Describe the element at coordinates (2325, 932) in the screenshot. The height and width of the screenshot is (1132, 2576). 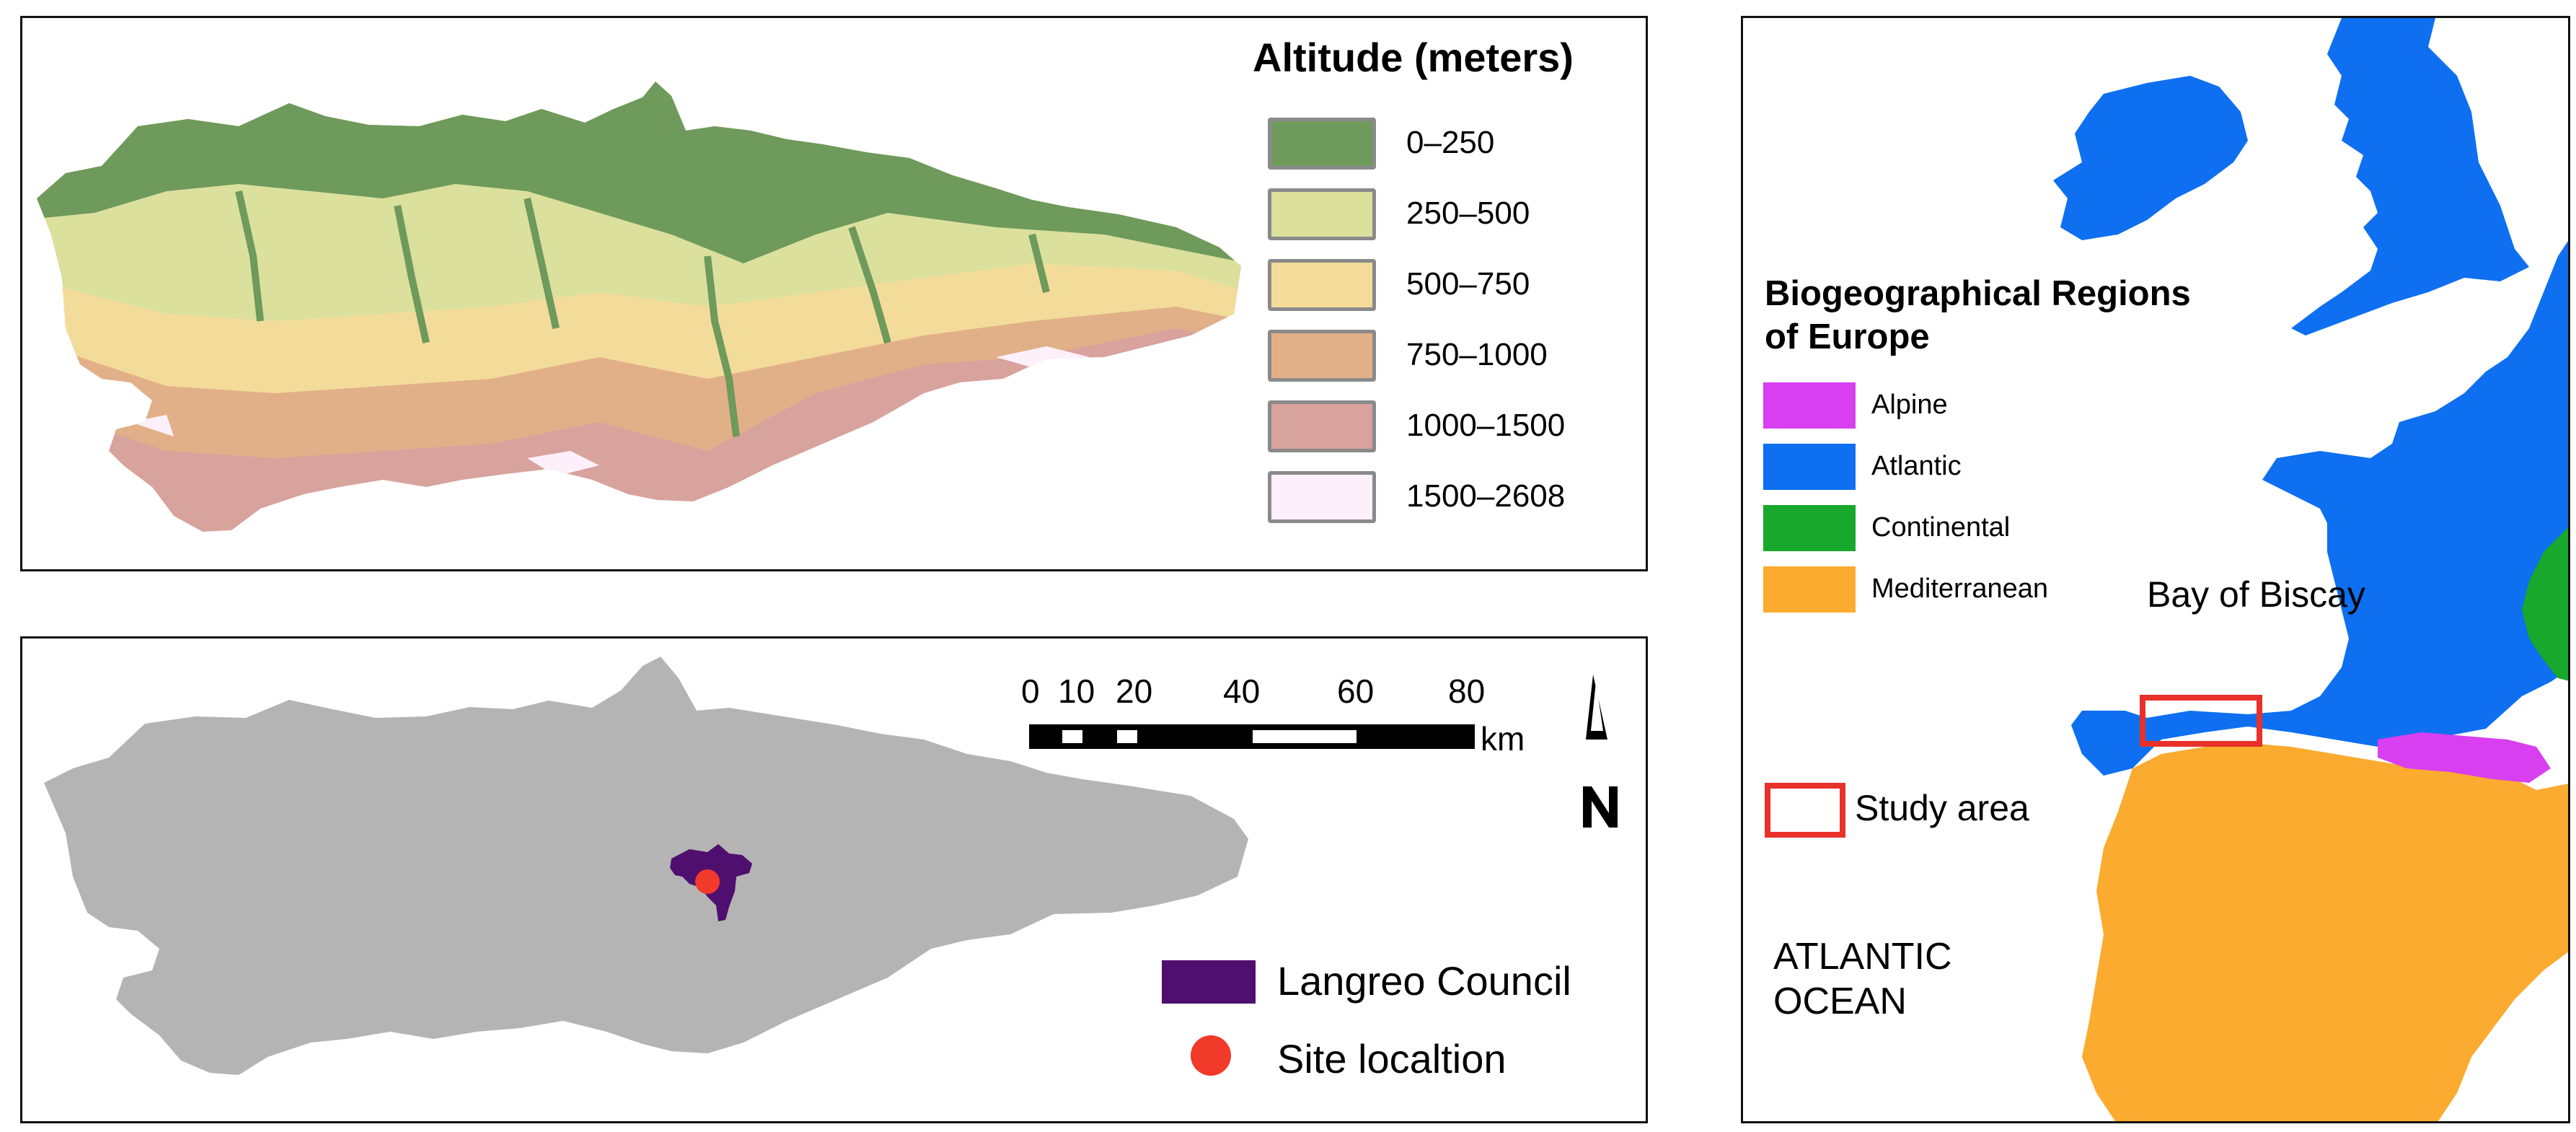
I see `iberia-mediterranean` at that location.